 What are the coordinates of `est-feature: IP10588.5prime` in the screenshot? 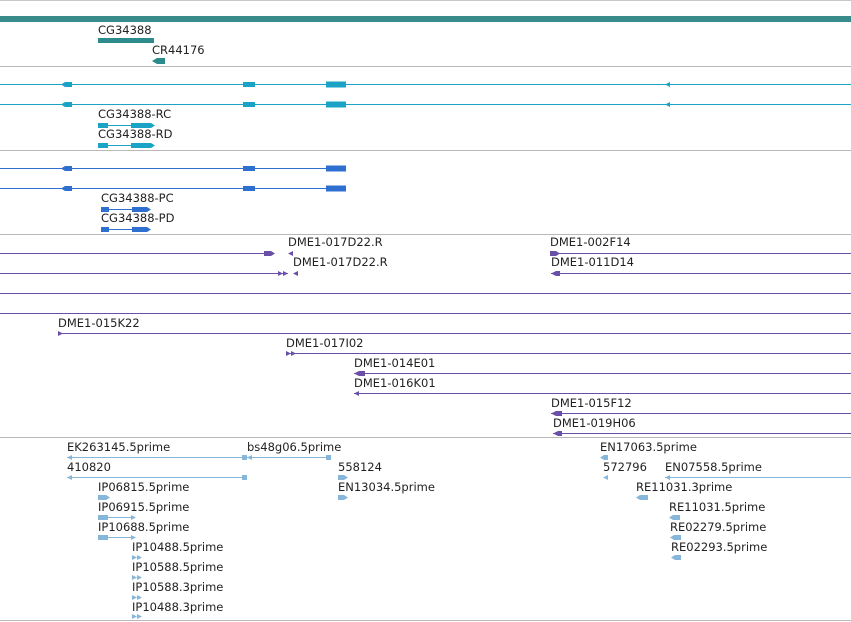 It's located at (177, 570).